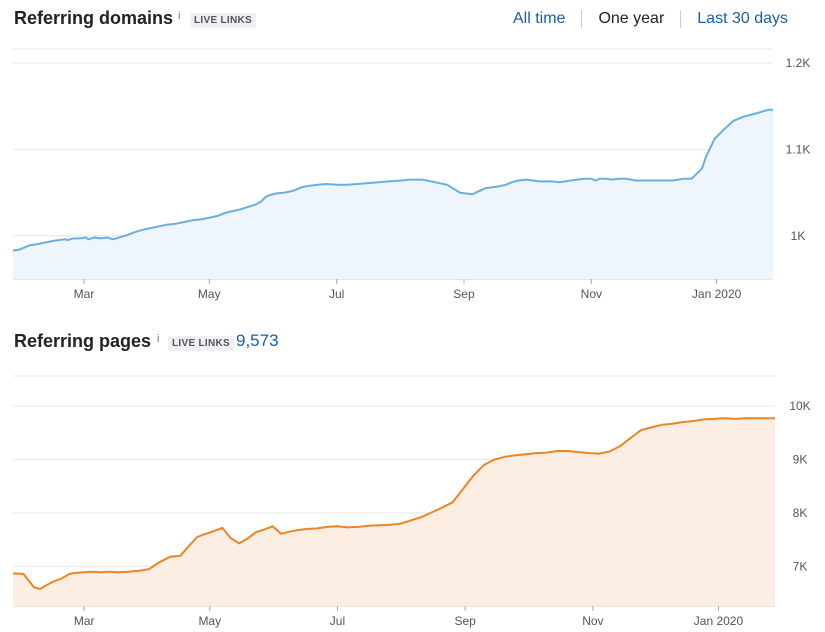 The height and width of the screenshot is (632, 825). What do you see at coordinates (719, 621) in the screenshot?
I see `pages-x-tick-label: Jan 2020` at bounding box center [719, 621].